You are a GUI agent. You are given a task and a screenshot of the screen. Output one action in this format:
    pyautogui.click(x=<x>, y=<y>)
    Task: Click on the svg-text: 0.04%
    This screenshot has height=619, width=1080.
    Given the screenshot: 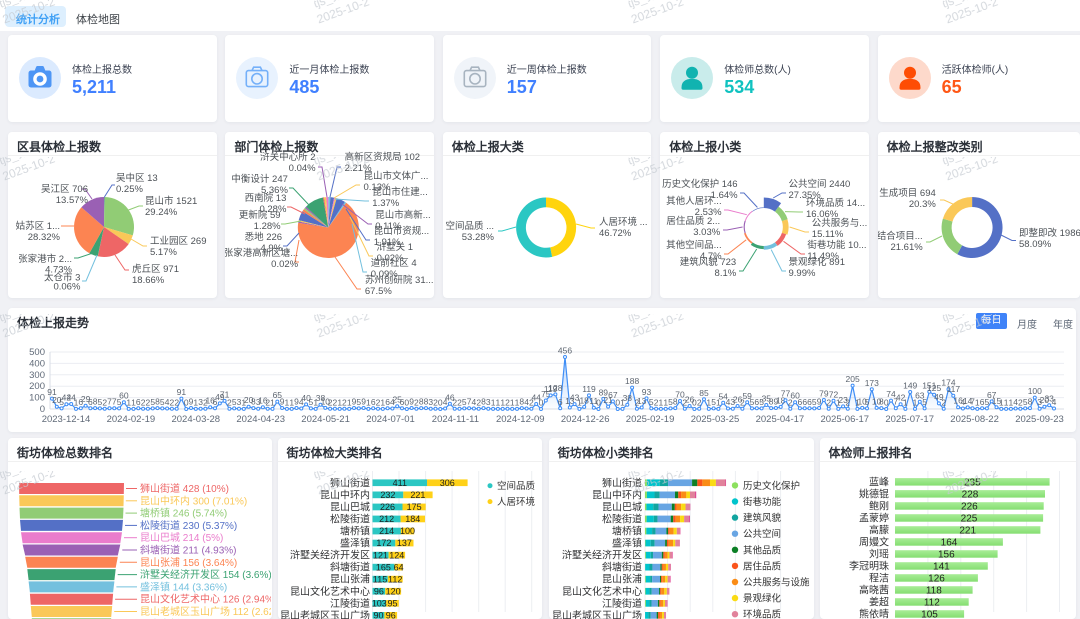 What is the action you would take?
    pyautogui.click(x=302, y=168)
    